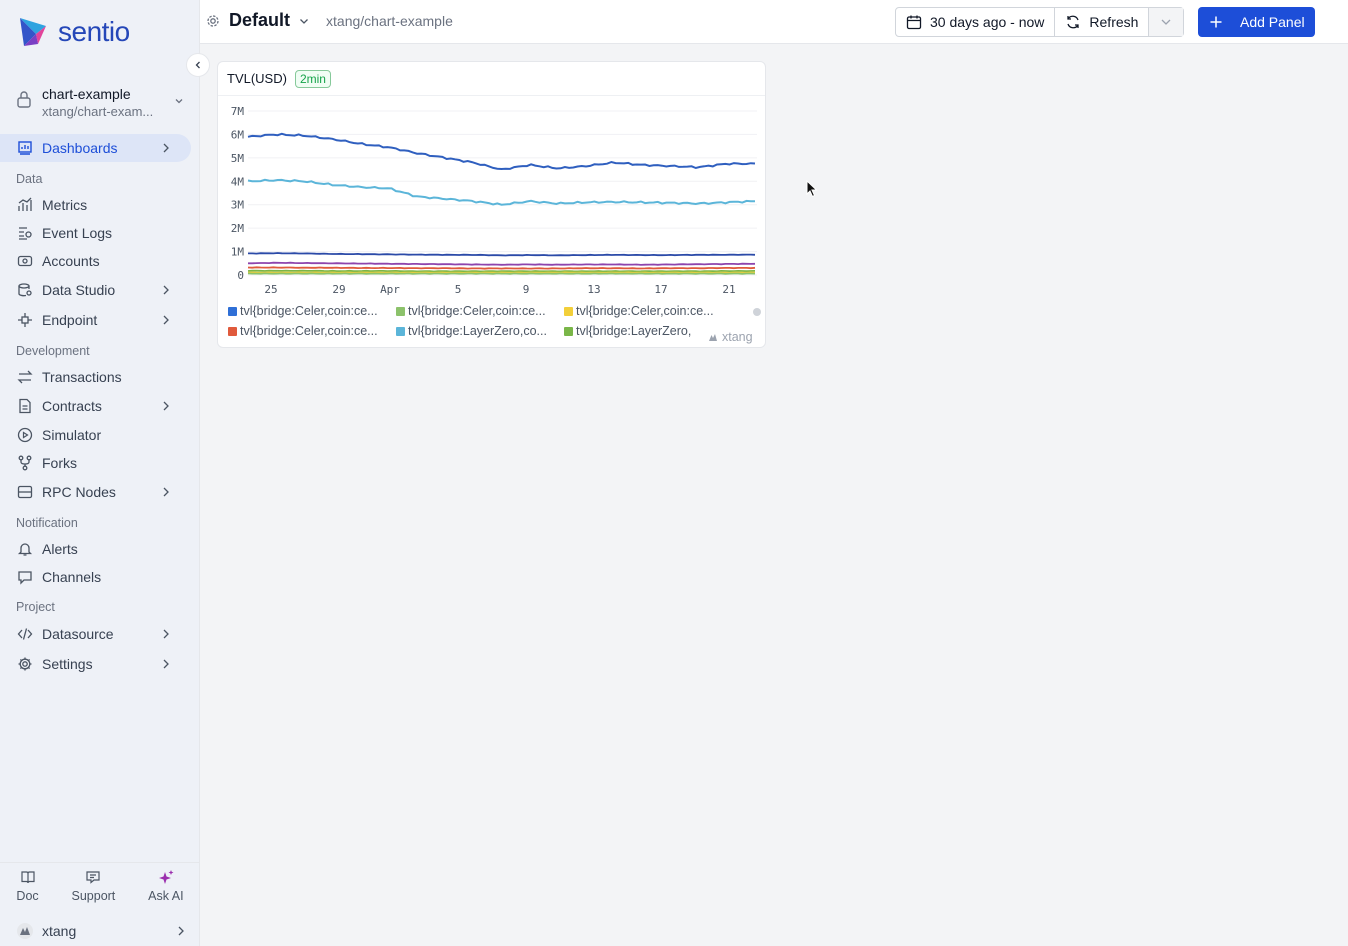 The image size is (1348, 946). I want to click on metrics-icon, so click(25, 205).